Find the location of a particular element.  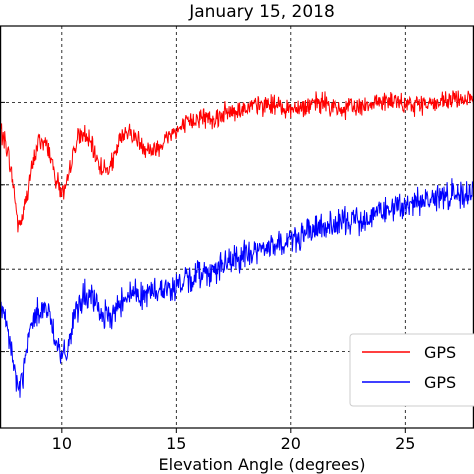

legend: GPS GPS is located at coordinates (411, 370).